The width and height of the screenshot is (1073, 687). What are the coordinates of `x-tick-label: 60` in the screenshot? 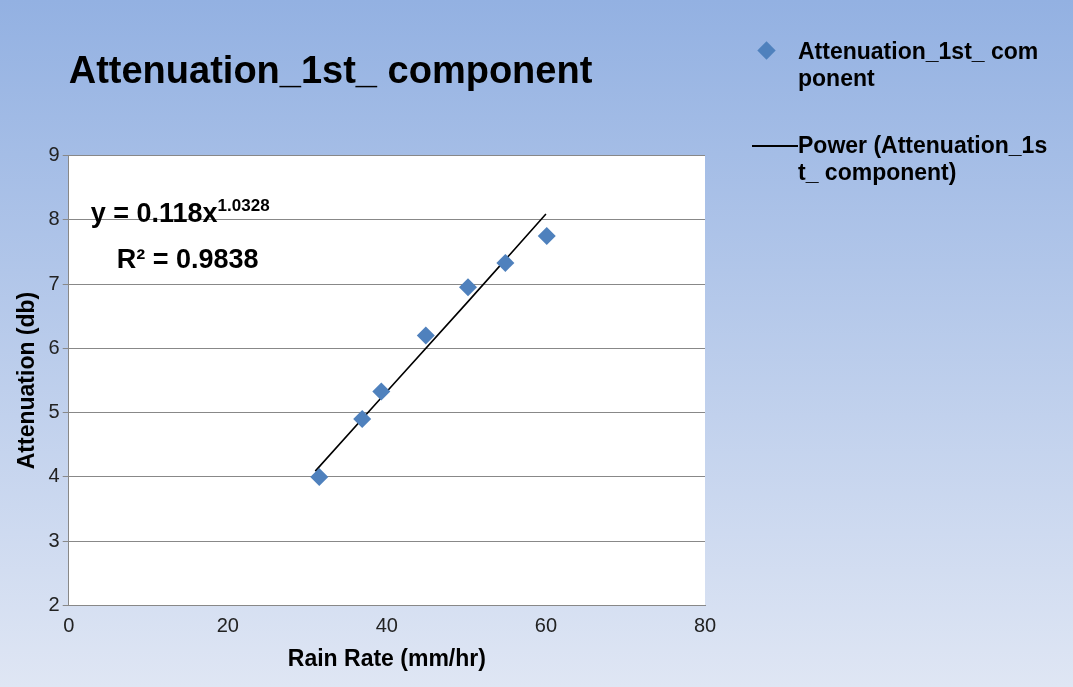 It's located at (546, 624).